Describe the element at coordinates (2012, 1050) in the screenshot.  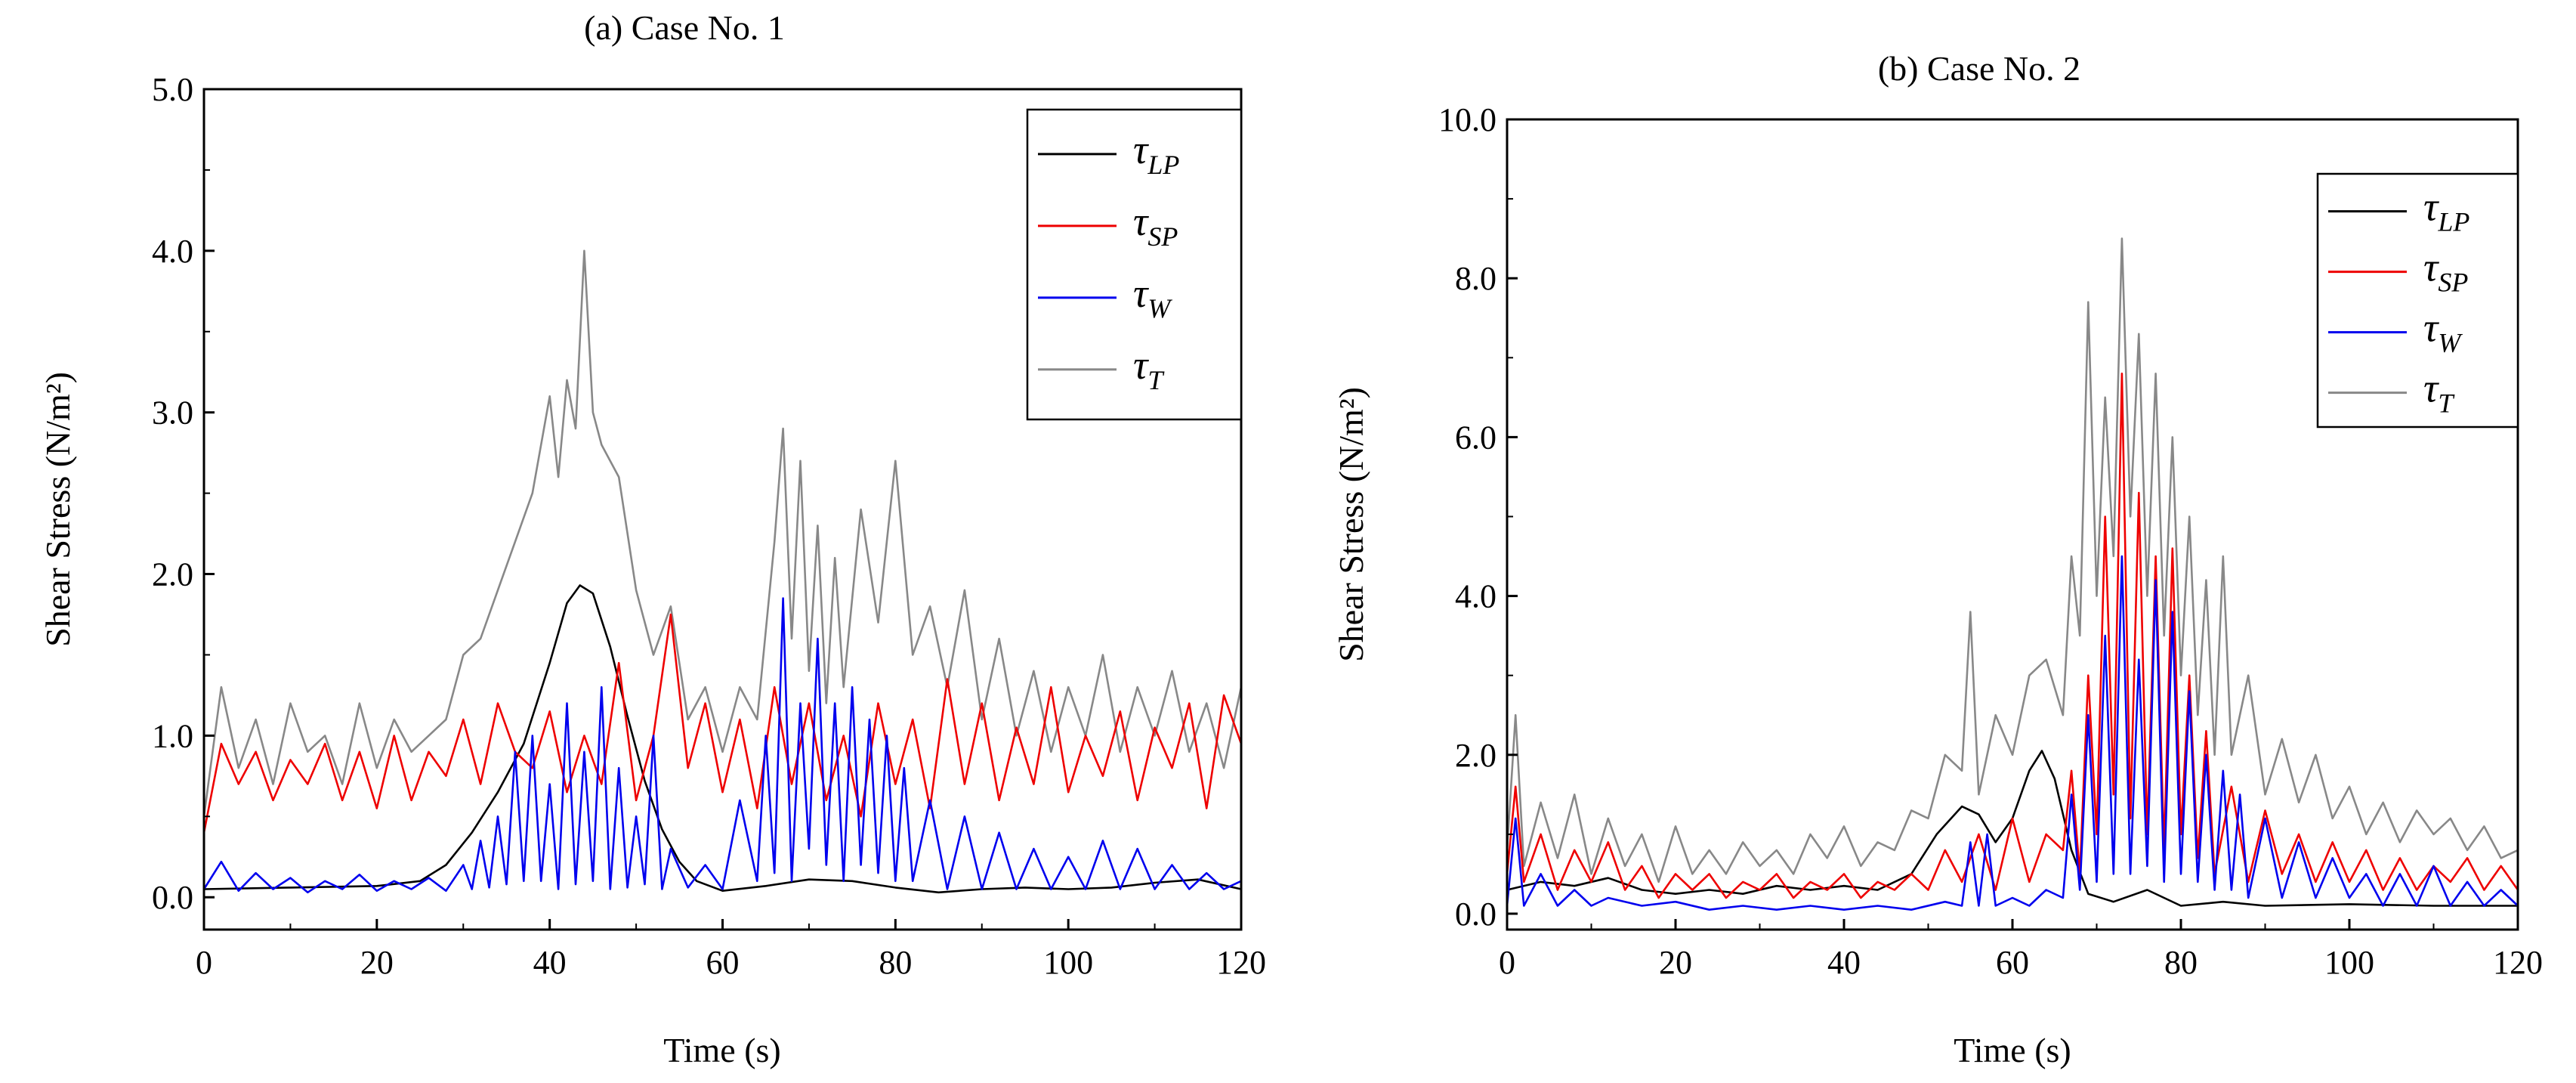
I see `chart-b-xlabel: Time (s)` at that location.